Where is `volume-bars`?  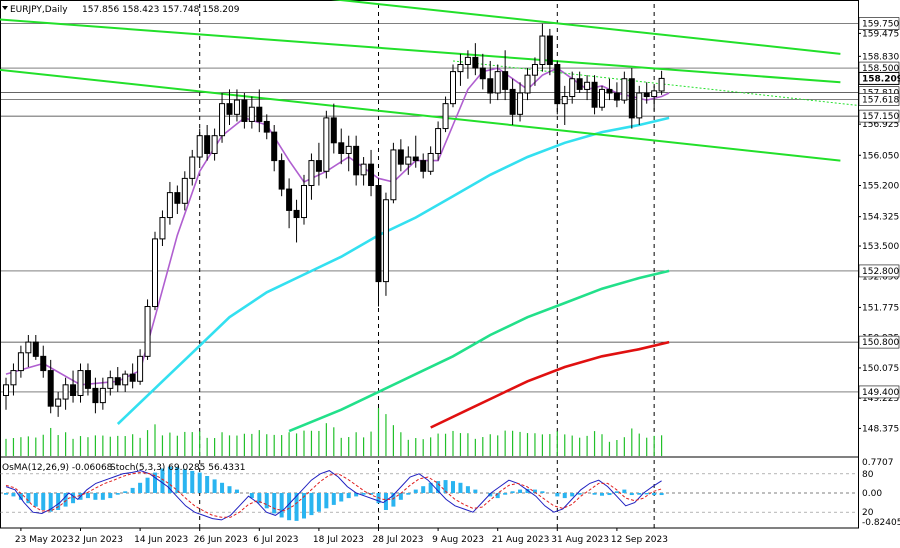 volume-bars is located at coordinates (334, 432).